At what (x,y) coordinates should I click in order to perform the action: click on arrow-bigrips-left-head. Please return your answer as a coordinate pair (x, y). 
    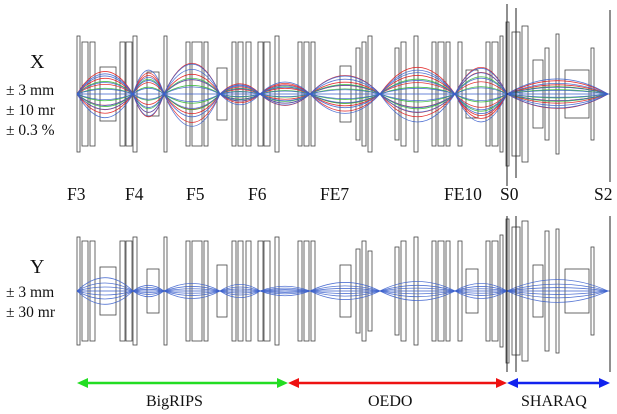
    Looking at the image, I should click on (82, 383).